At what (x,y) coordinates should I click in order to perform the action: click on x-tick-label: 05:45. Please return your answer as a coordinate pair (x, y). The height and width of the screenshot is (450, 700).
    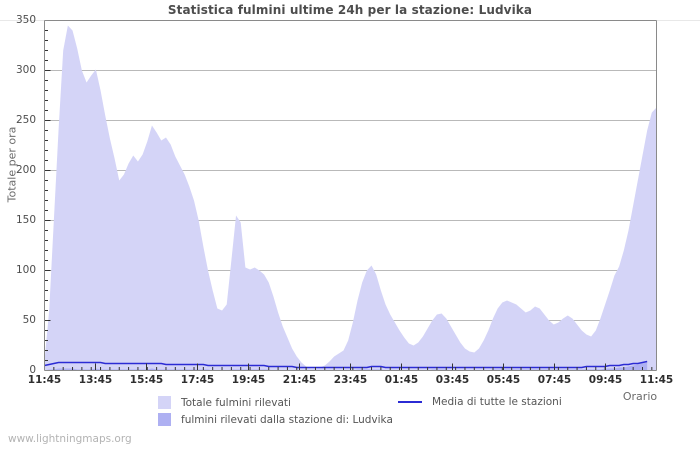
    Looking at the image, I should click on (503, 380).